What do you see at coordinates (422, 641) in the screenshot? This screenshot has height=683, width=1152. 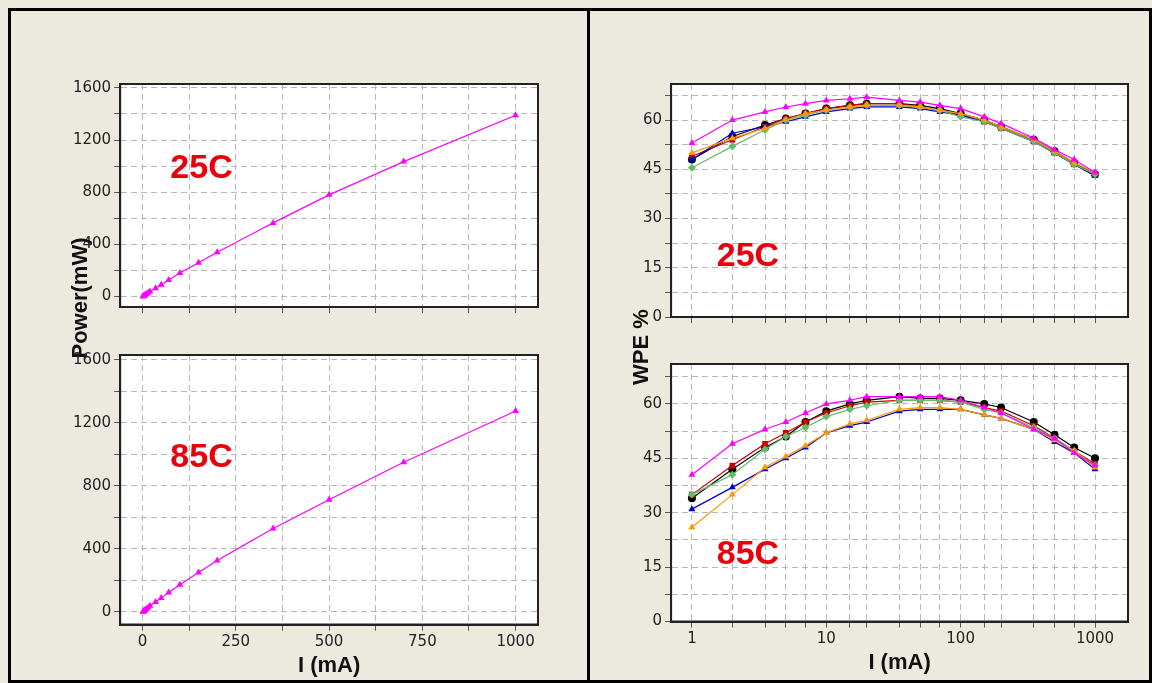 I see `x-tick-label: 750` at bounding box center [422, 641].